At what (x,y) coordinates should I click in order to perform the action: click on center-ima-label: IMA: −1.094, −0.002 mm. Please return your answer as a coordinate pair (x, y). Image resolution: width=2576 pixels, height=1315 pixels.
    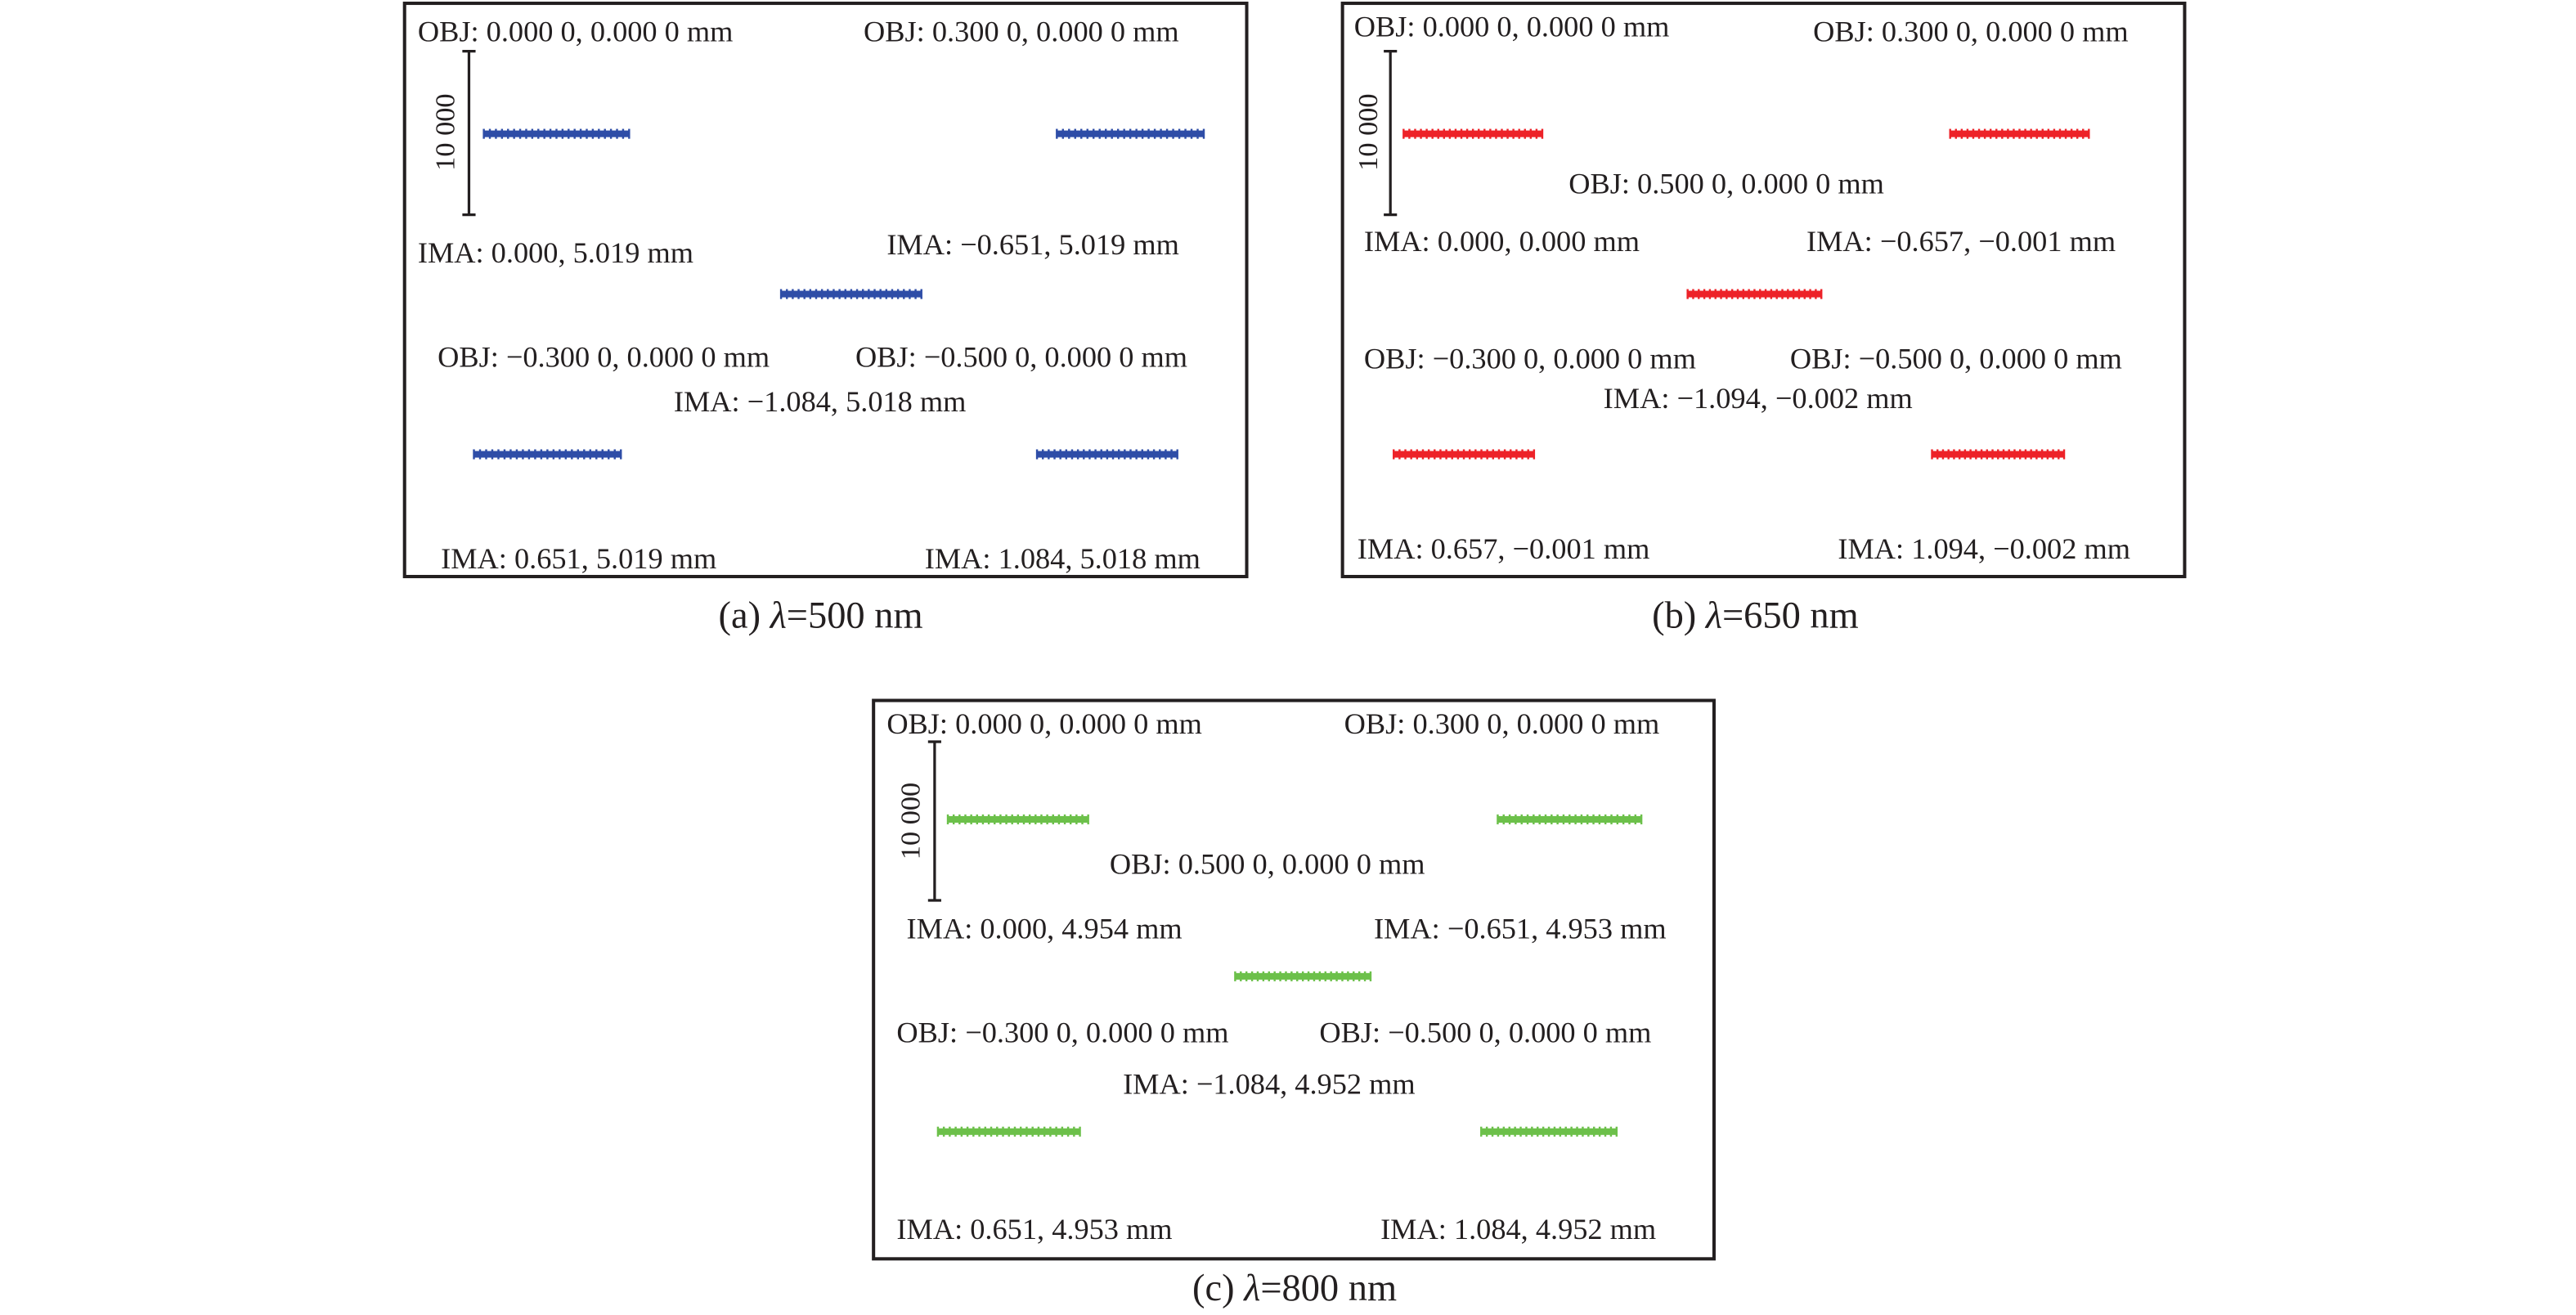
    Looking at the image, I should click on (1759, 398).